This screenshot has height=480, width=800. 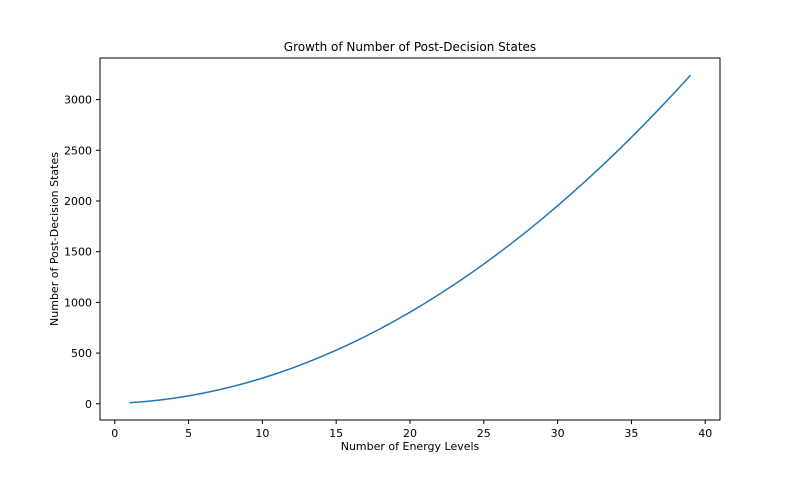 What do you see at coordinates (78, 201) in the screenshot?
I see `y-tick-label: 2000` at bounding box center [78, 201].